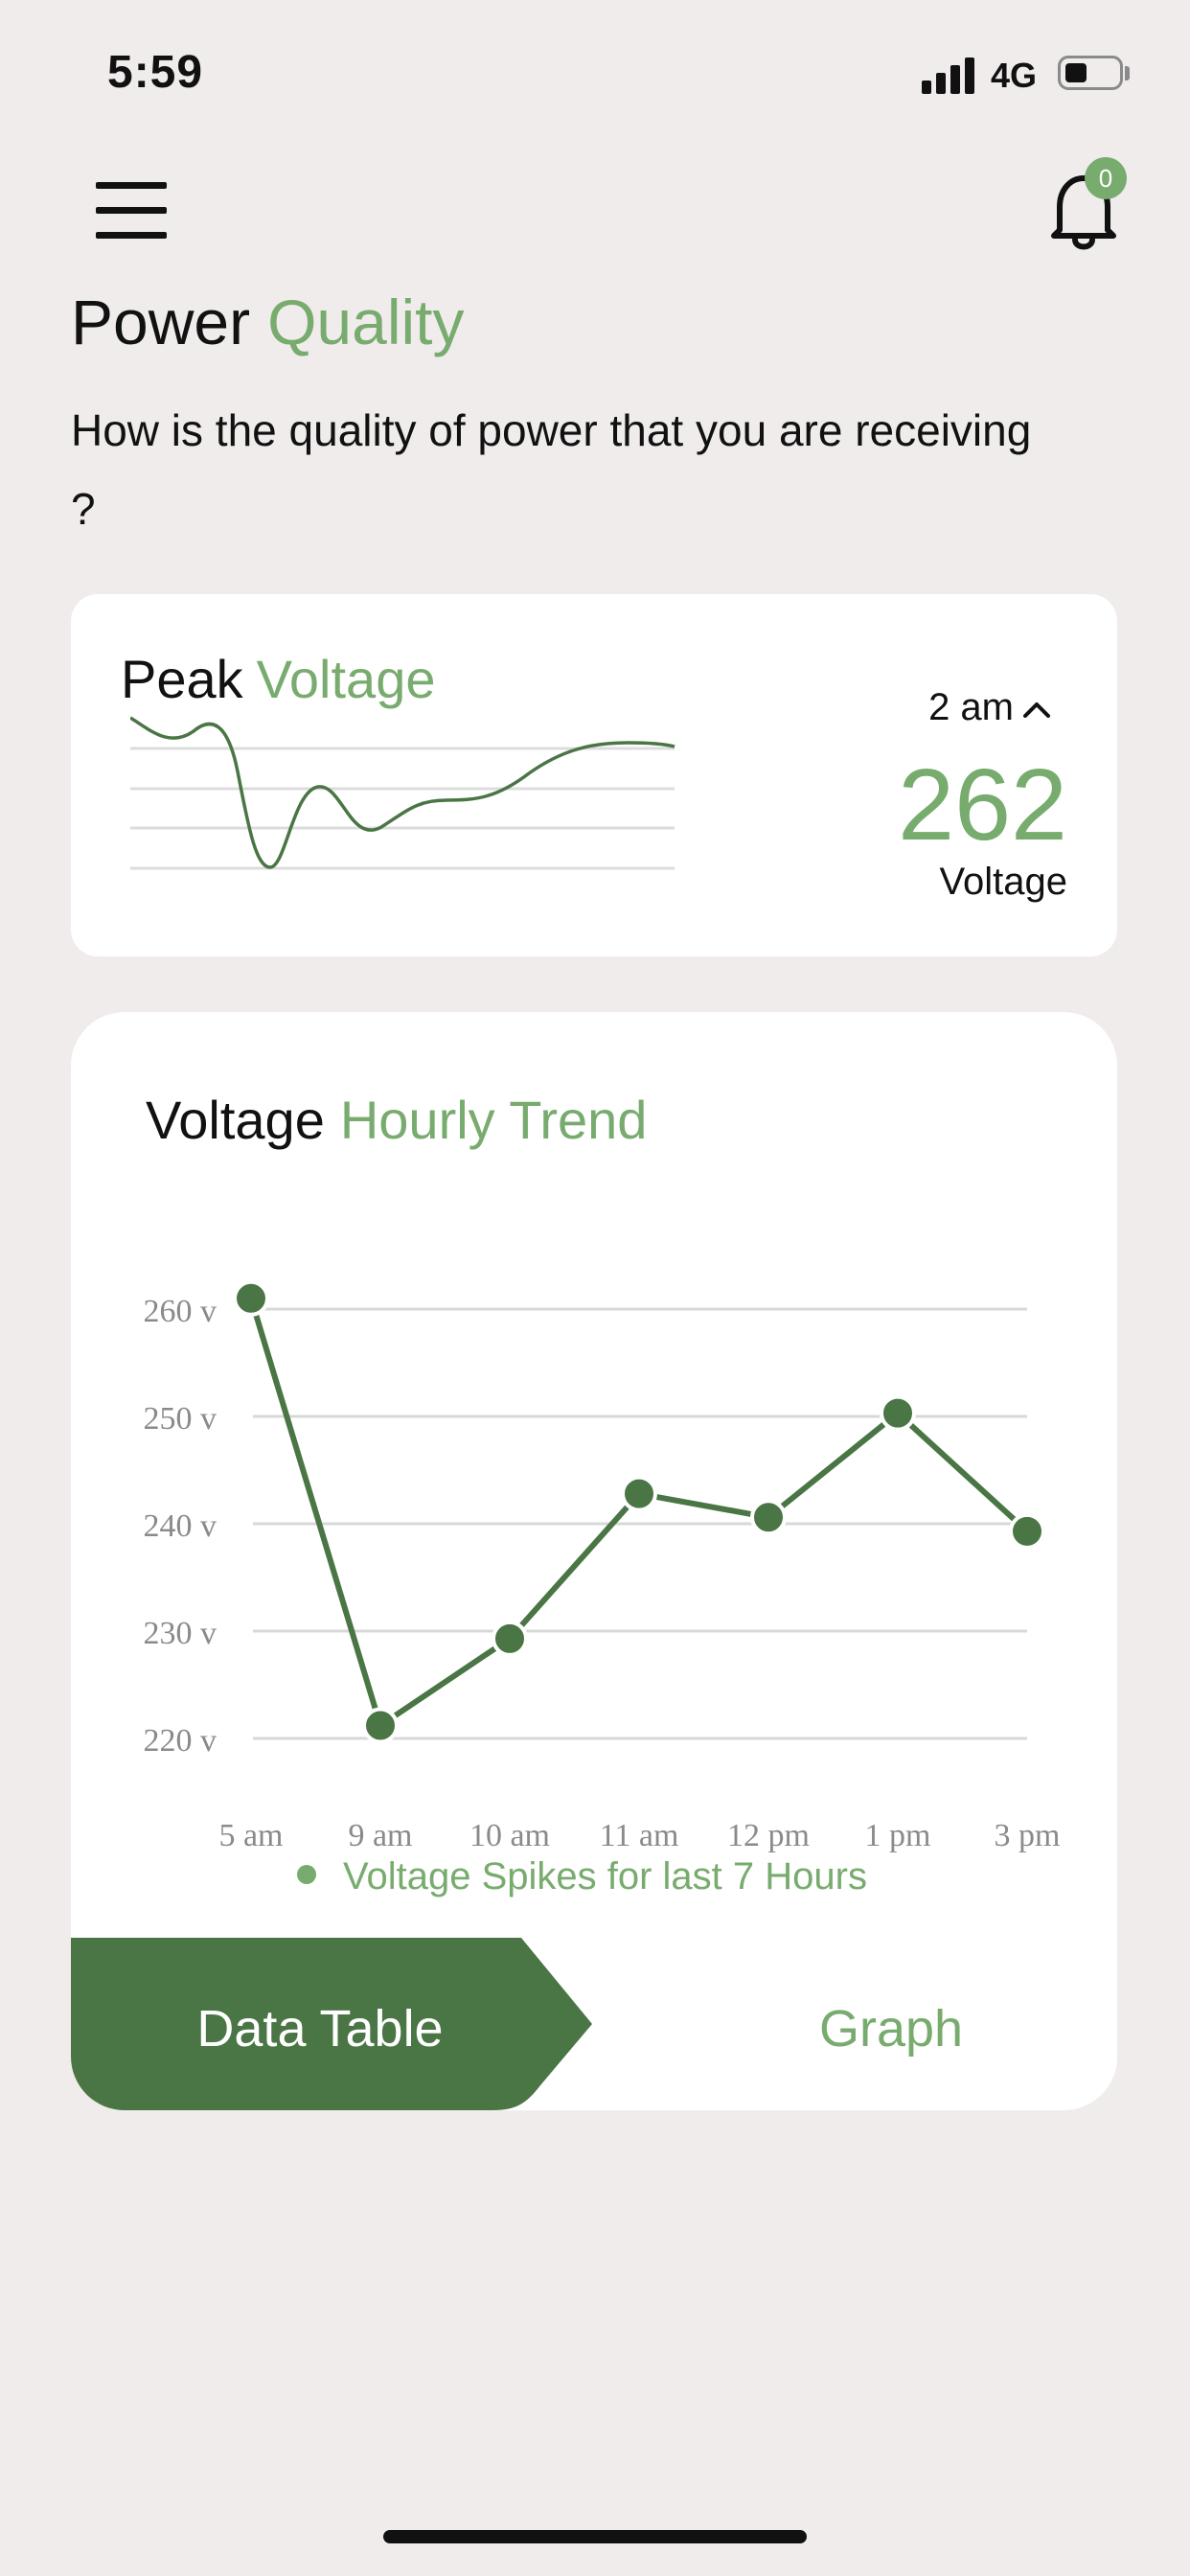  Describe the element at coordinates (983, 805) in the screenshot. I see `peak-voltage-value: 262` at that location.